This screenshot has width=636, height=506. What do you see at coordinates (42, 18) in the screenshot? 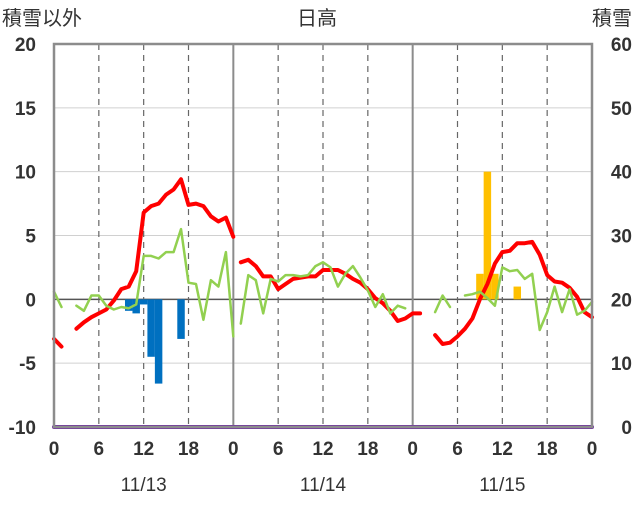
I see `left-axis-label: 積雪以外` at bounding box center [42, 18].